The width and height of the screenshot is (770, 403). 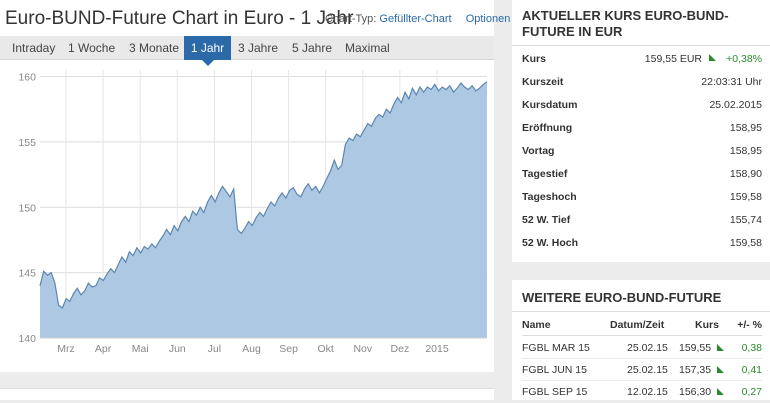 I want to click on options-link: Optionen, so click(x=488, y=19).